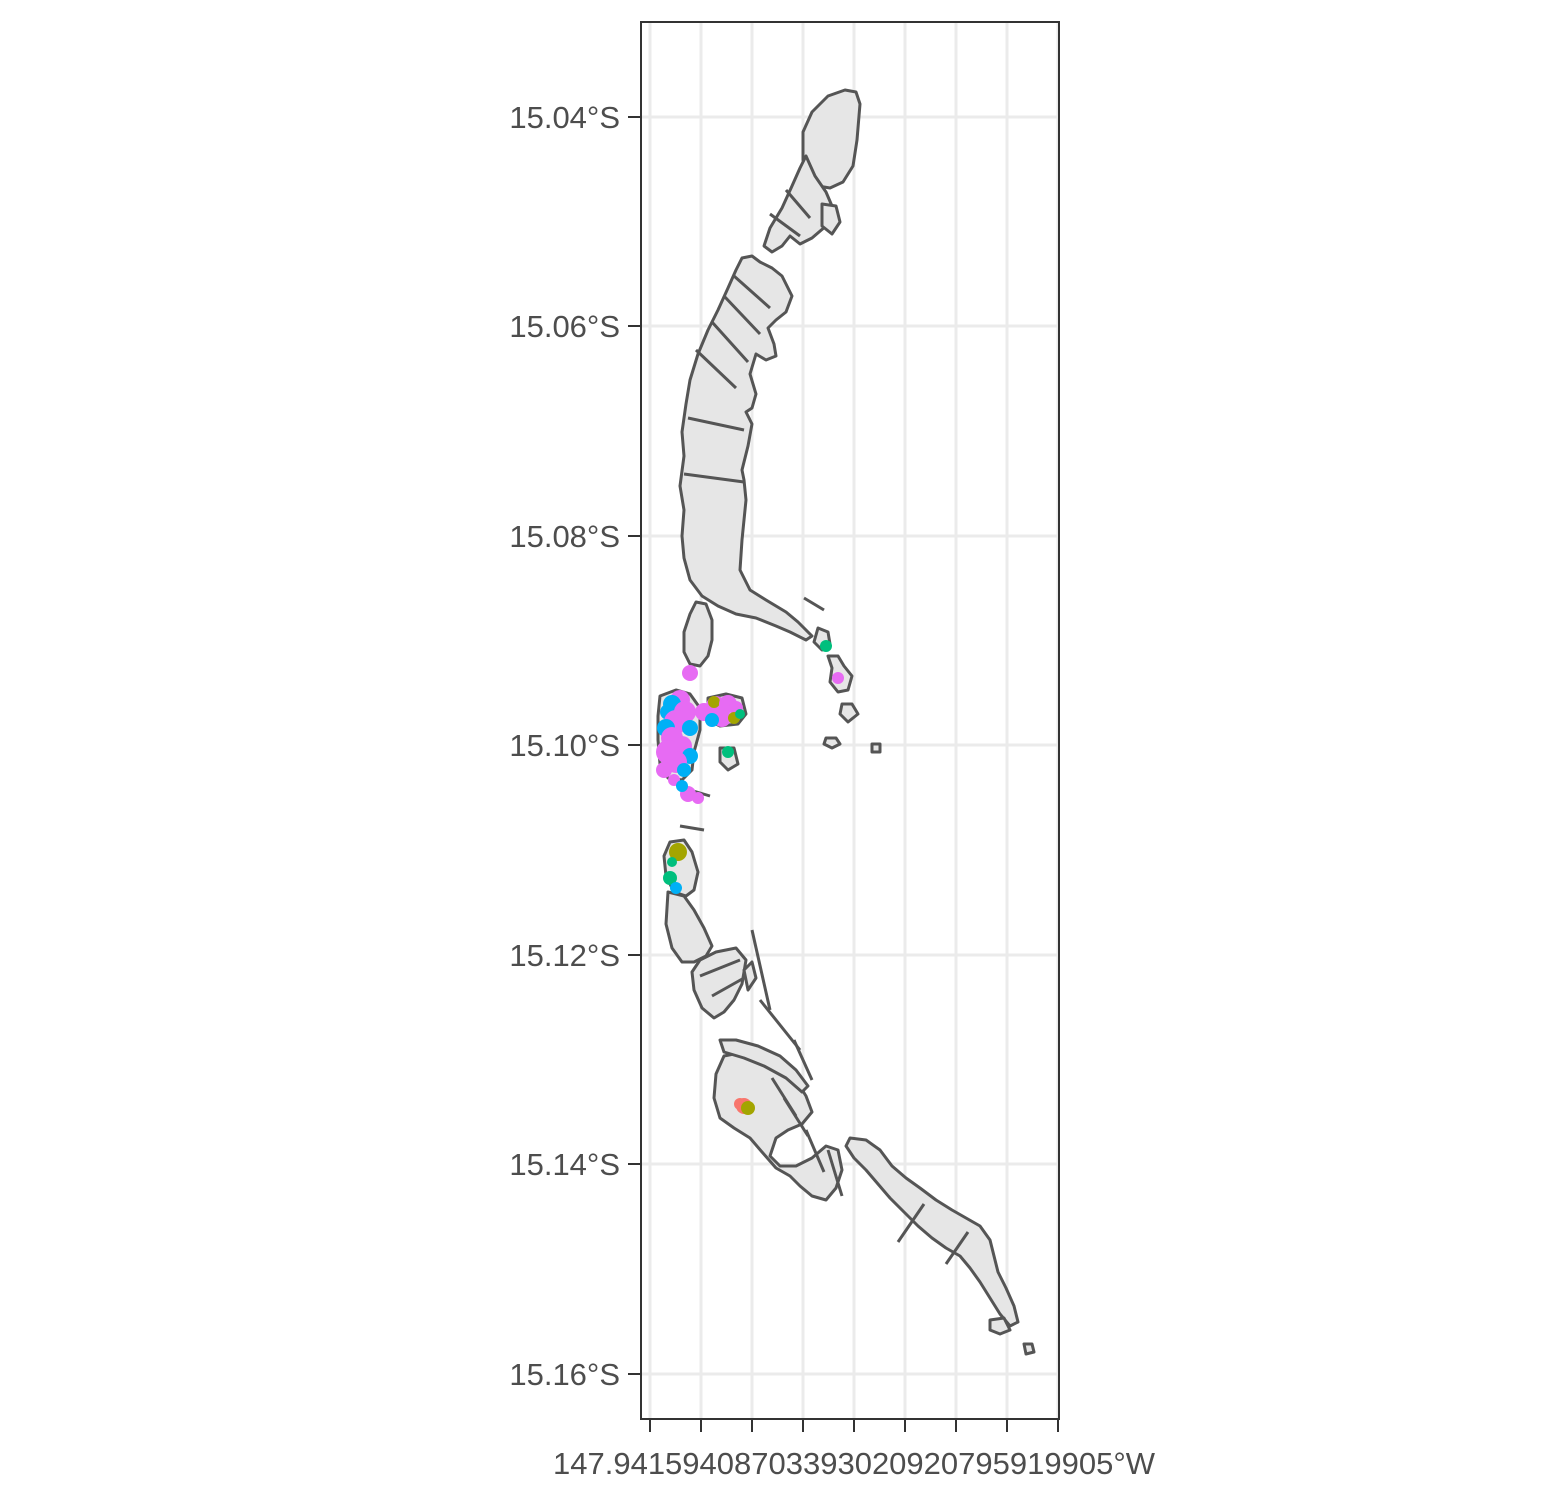 This screenshot has height=1503, width=1549. Describe the element at coordinates (750, 976) in the screenshot. I see `southwest-reef-islet` at that location.